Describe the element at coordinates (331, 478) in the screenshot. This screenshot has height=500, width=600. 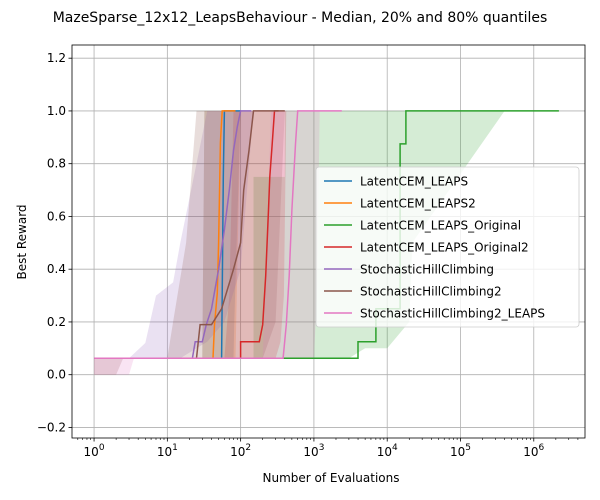
I see `x-axis-label: Number of Evaluations` at that location.